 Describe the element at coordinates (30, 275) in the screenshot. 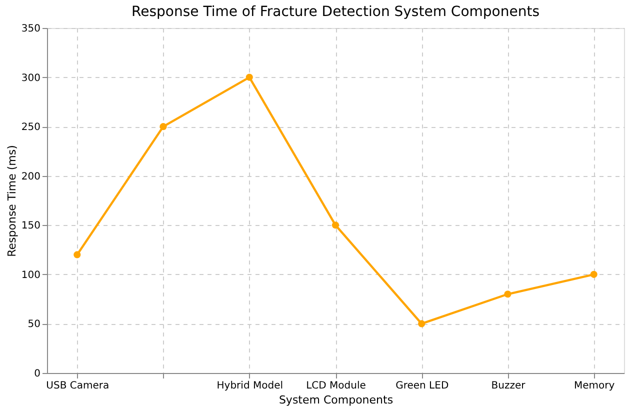

I see `y-tick-label: 100` at that location.